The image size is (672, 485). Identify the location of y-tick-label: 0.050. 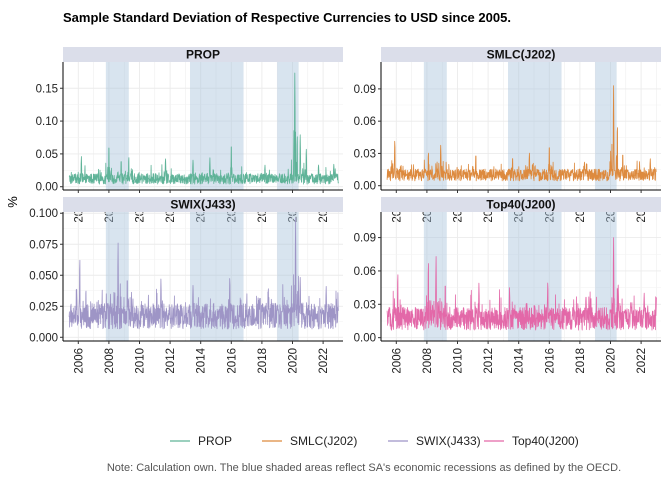
(43, 276).